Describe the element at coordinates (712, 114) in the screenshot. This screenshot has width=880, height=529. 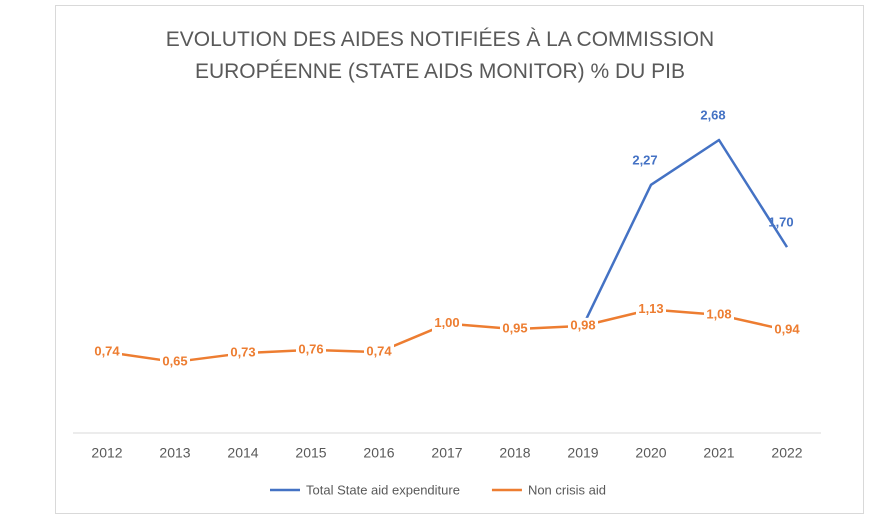
I see `data-label: 2,68` at that location.